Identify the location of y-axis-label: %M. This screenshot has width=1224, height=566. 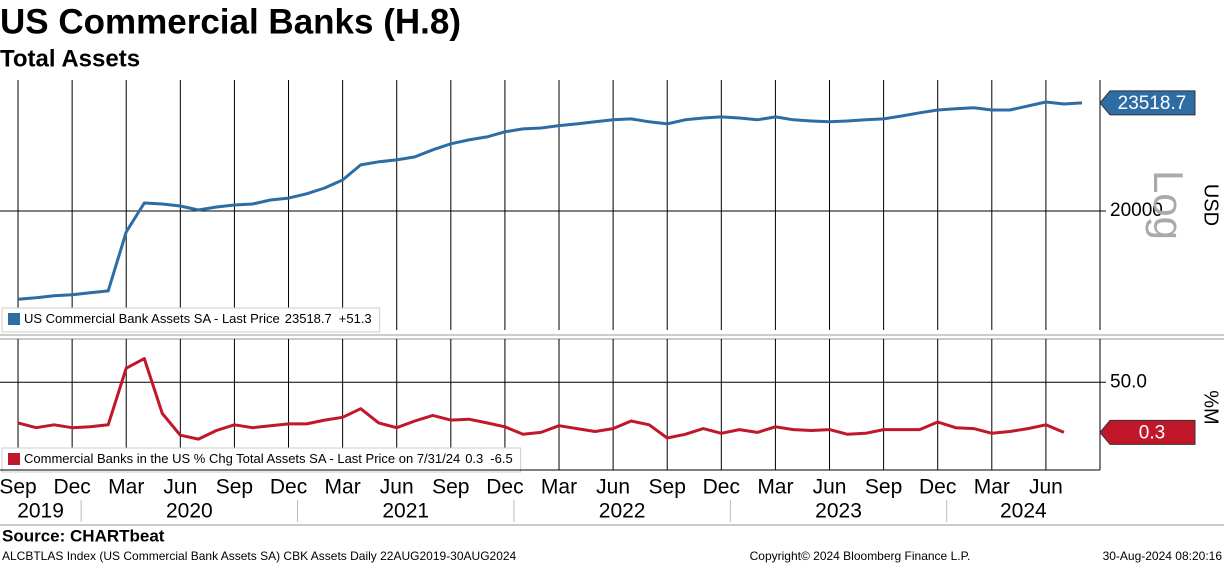
(1211, 407).